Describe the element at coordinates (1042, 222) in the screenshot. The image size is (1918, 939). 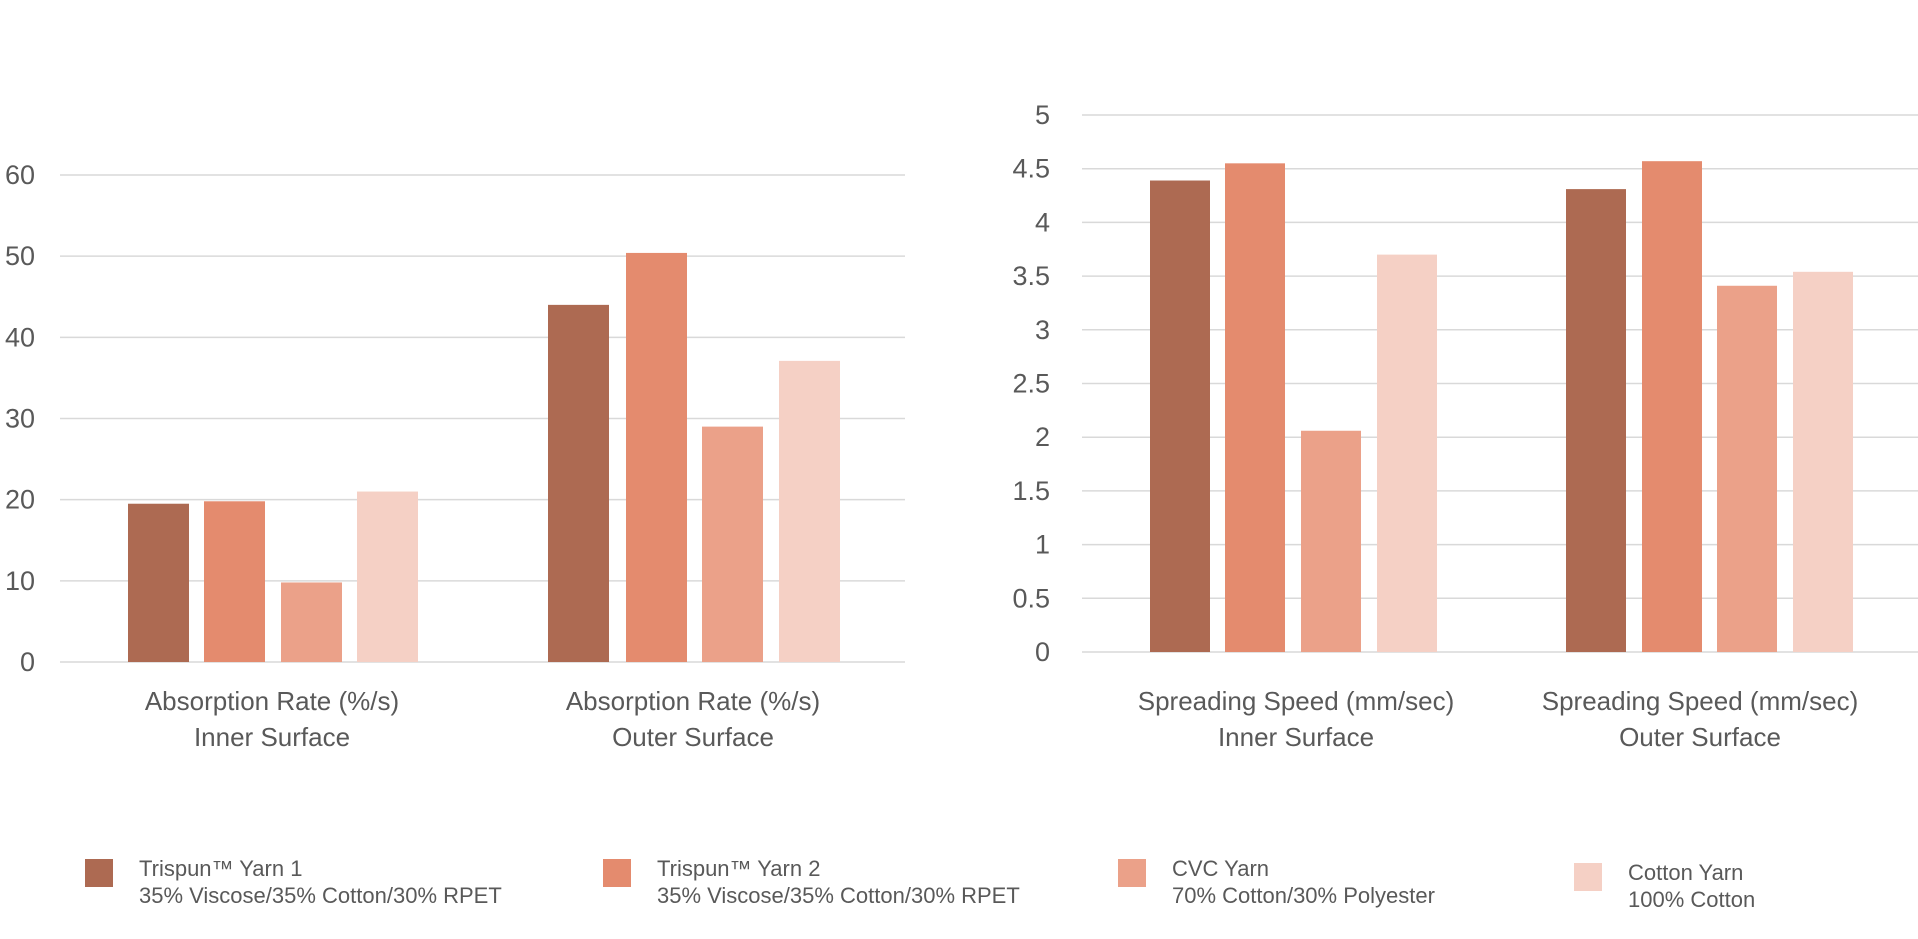
I see `y-tick-label: 4` at that location.